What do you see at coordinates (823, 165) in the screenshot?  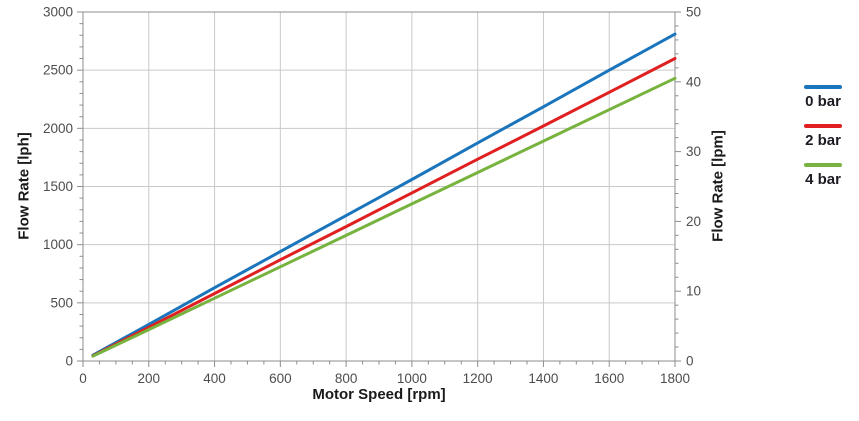 I see `legend-swatch-4-bar` at bounding box center [823, 165].